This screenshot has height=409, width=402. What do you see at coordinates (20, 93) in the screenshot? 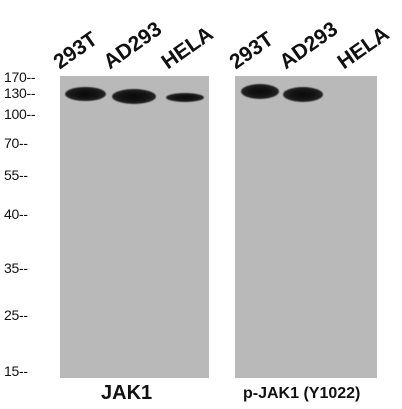
I see `mw-marker-130: 130--` at bounding box center [20, 93].